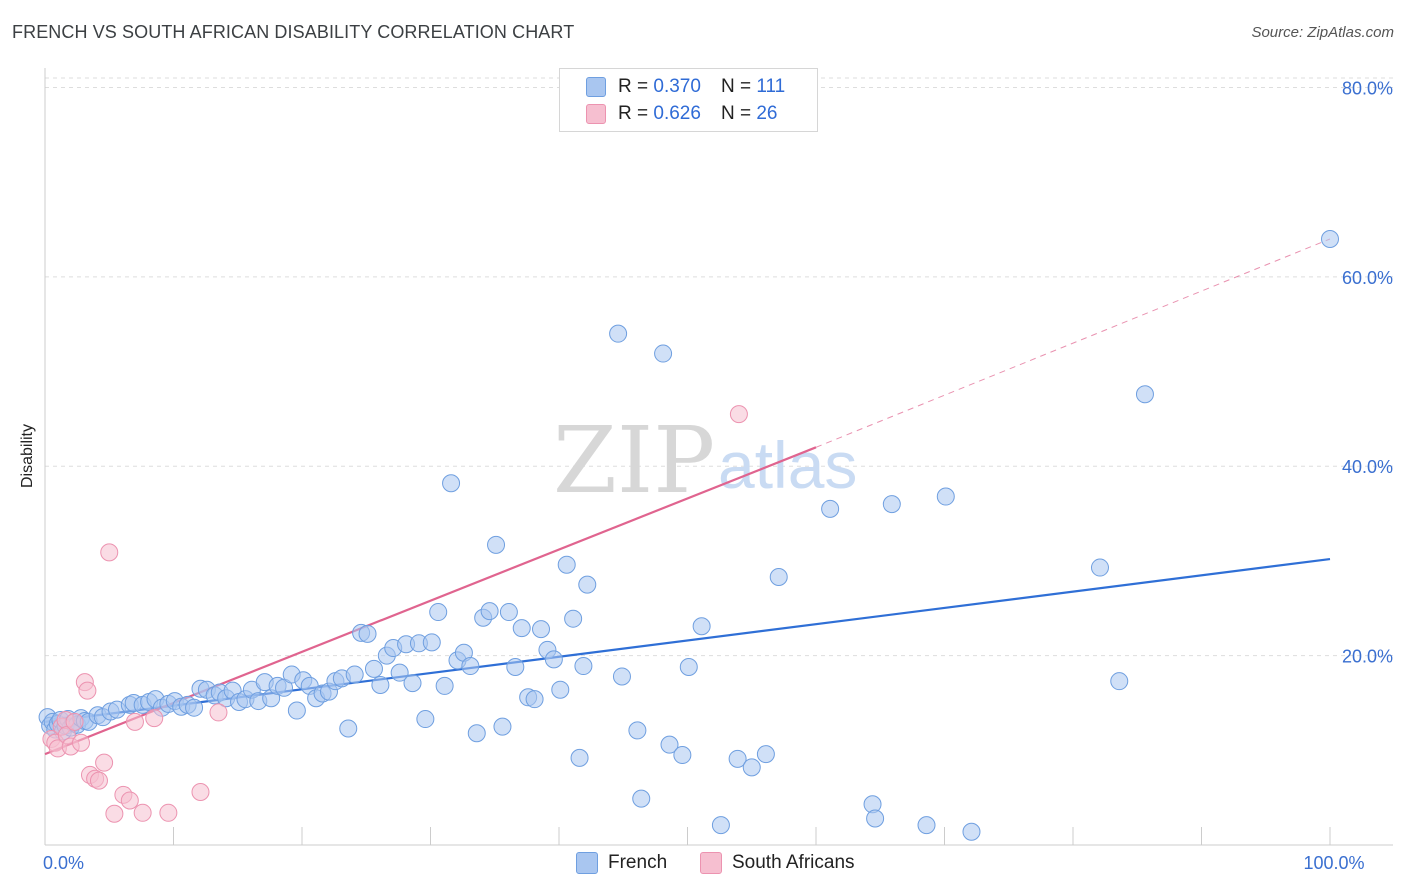 This screenshot has height=892, width=1406. Describe the element at coordinates (787, 465) in the screenshot. I see `watermark-atlas: atlas` at that location.